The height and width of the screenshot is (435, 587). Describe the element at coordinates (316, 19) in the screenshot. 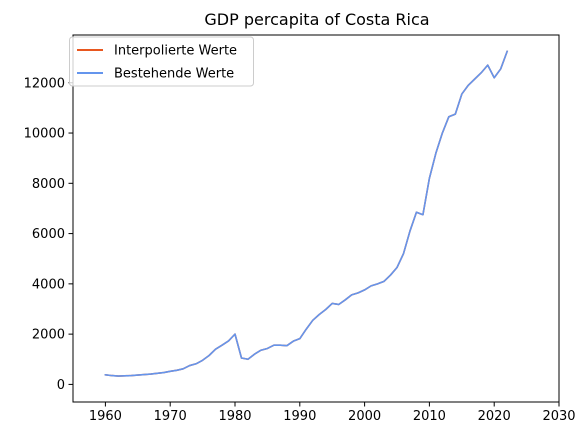

I see `chart-title: GDP percapita of Costa Rica` at that location.